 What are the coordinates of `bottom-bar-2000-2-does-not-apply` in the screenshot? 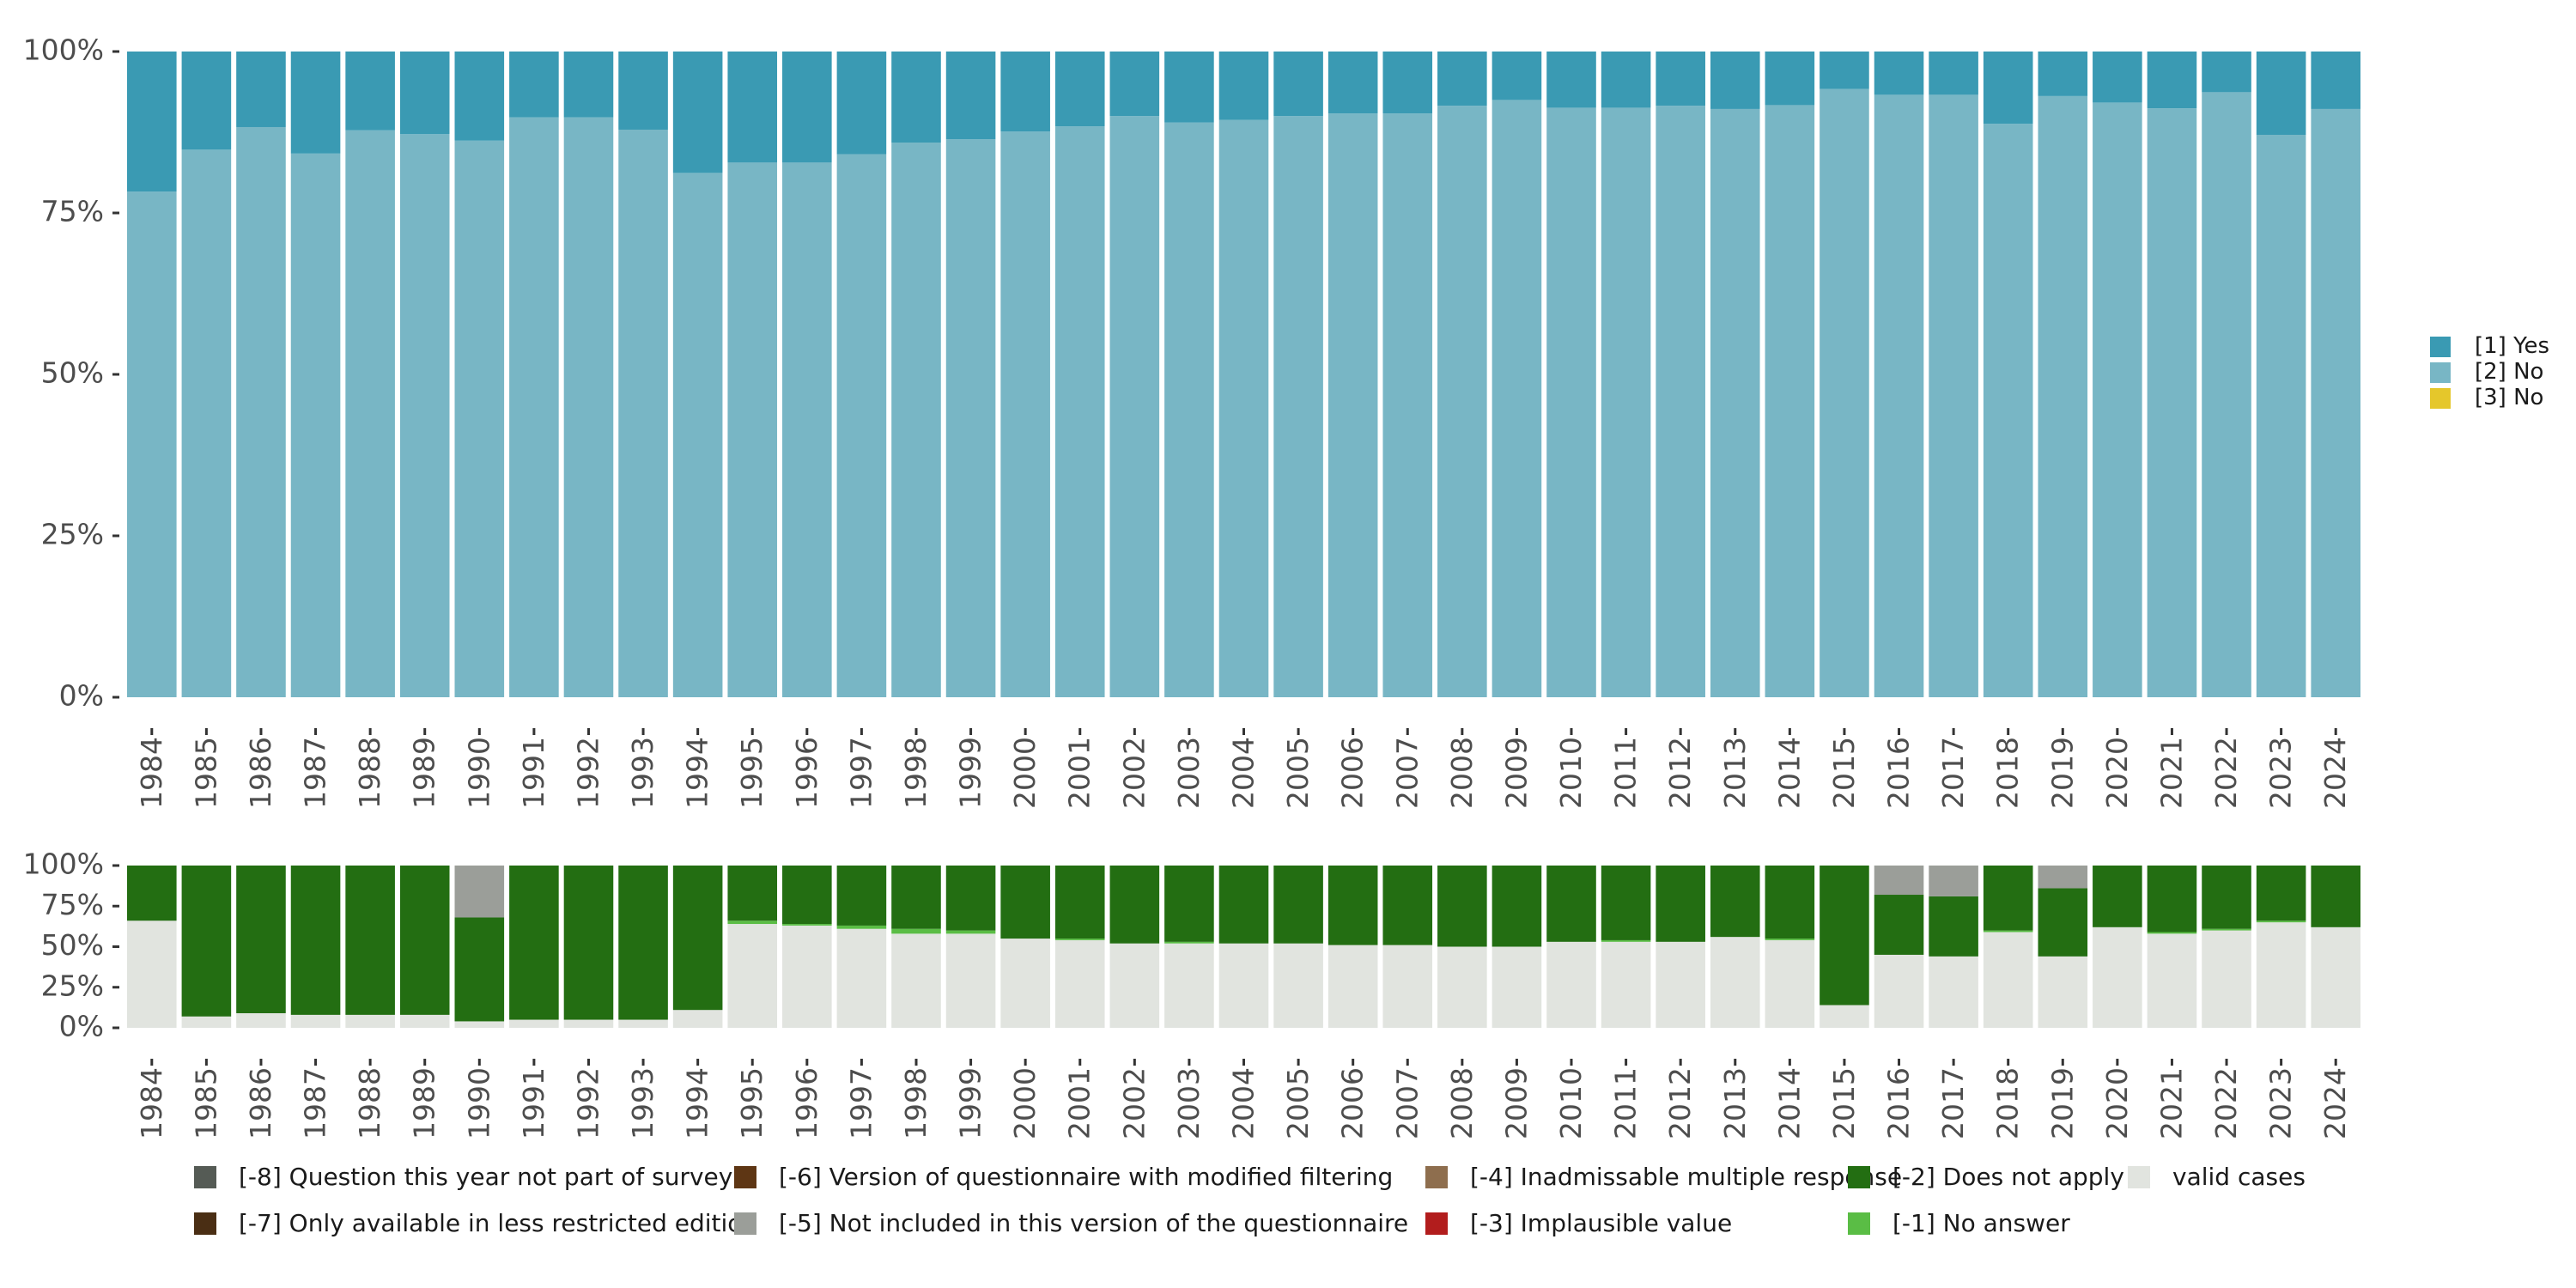 It's located at (1025, 903).